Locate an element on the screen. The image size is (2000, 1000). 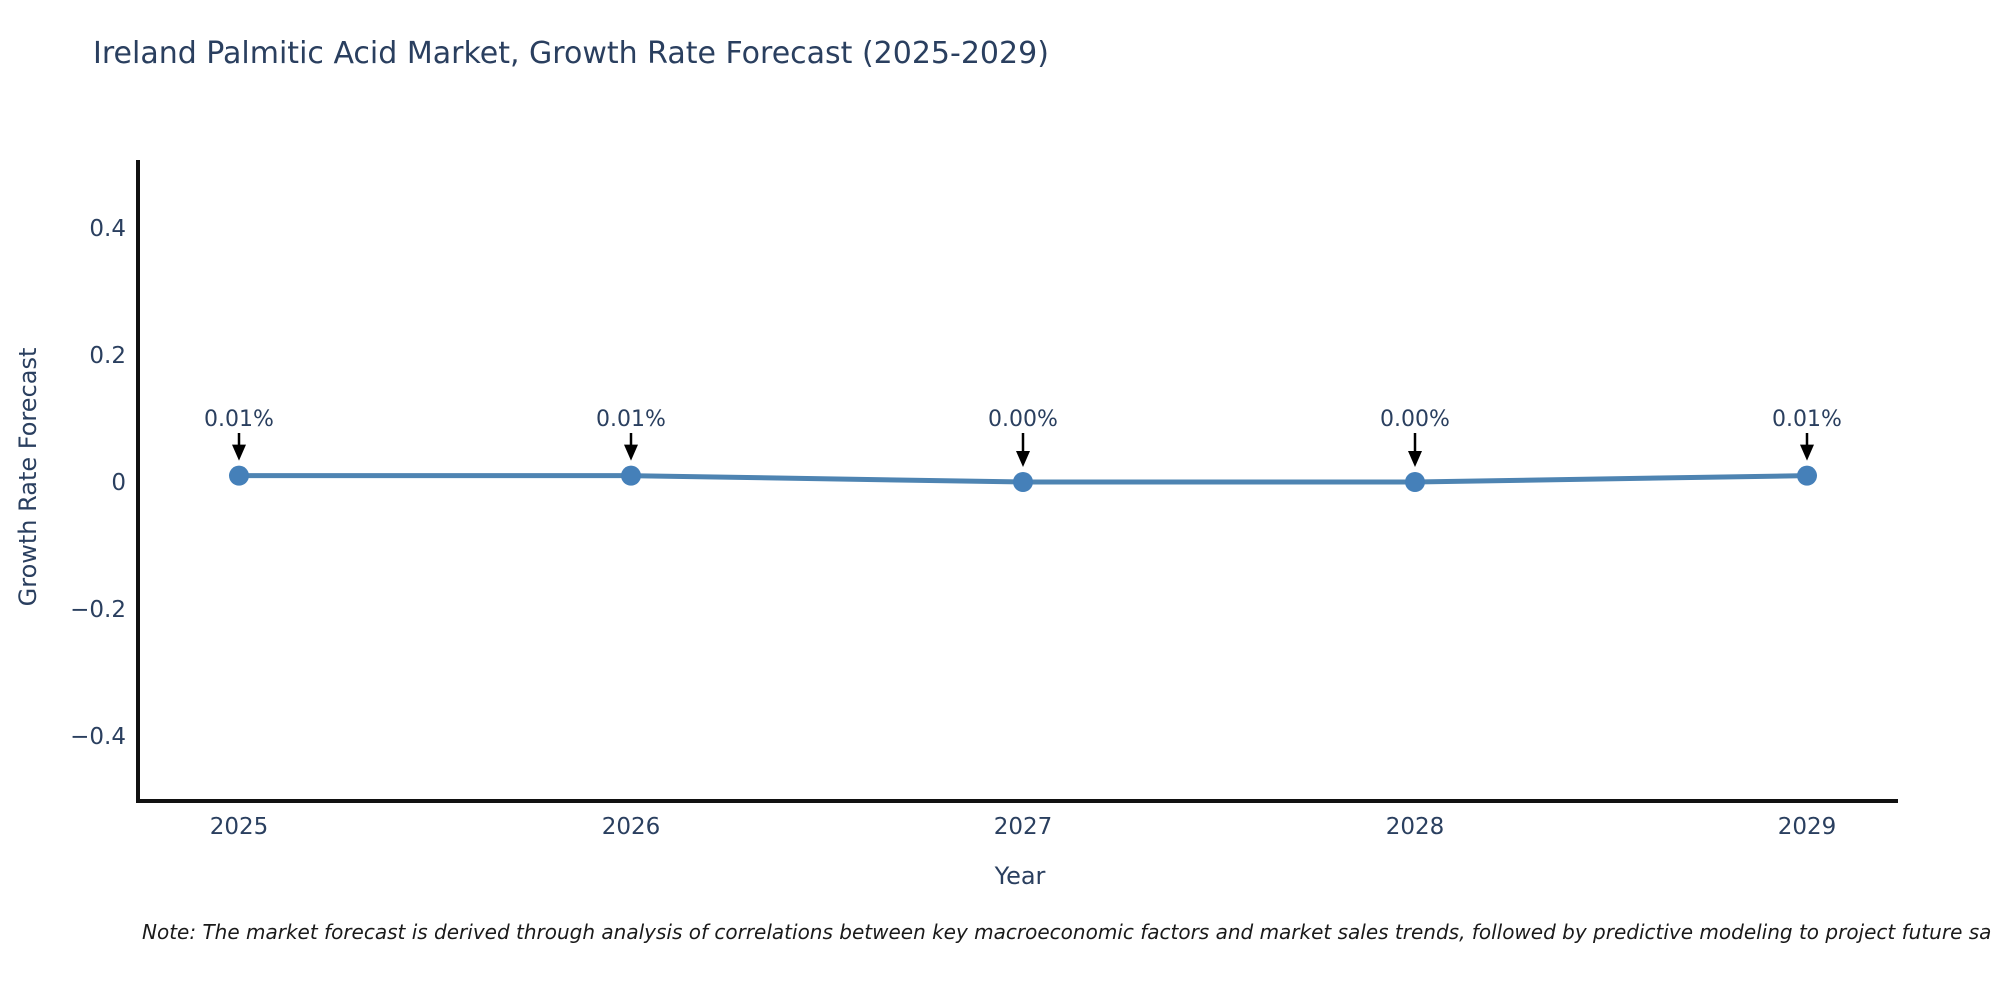
x-tick-label: 2025 is located at coordinates (239, 827).